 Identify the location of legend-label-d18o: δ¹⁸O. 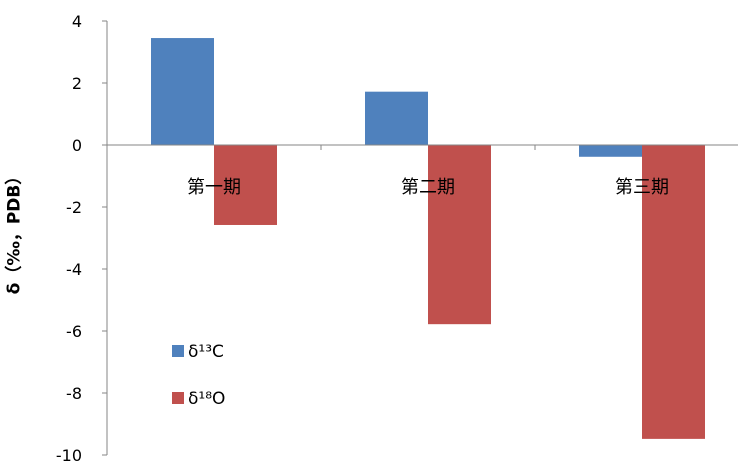
(206, 399).